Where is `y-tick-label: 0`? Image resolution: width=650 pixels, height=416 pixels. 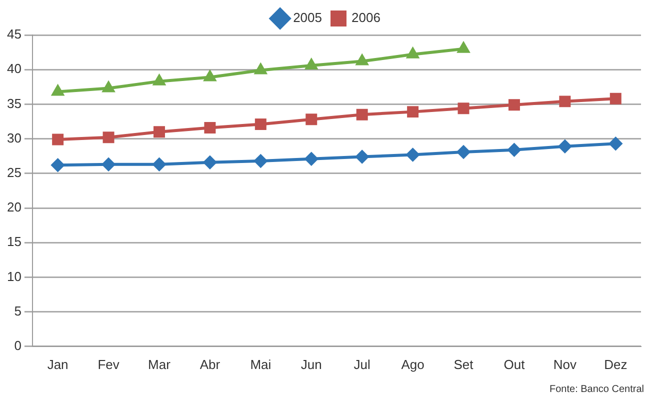 y-tick-label: 0 is located at coordinates (18, 345).